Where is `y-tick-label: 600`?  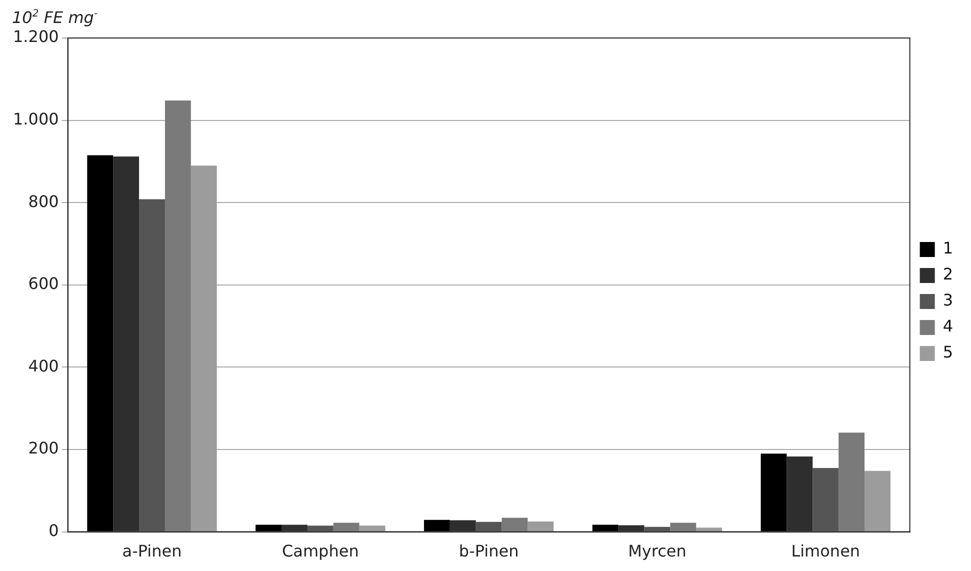 y-tick-label: 600 is located at coordinates (43, 284).